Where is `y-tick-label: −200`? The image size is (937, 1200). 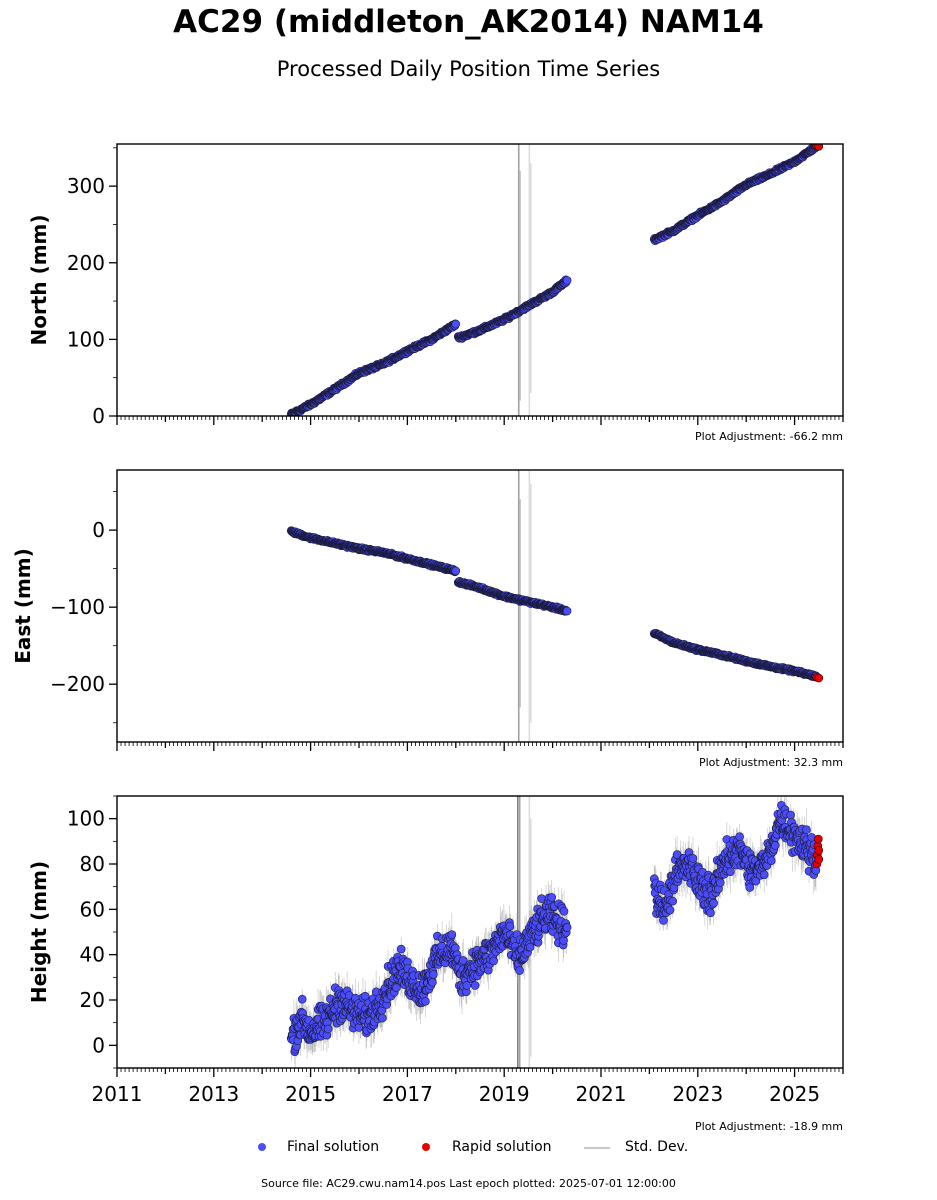 y-tick-label: −200 is located at coordinates (77, 684).